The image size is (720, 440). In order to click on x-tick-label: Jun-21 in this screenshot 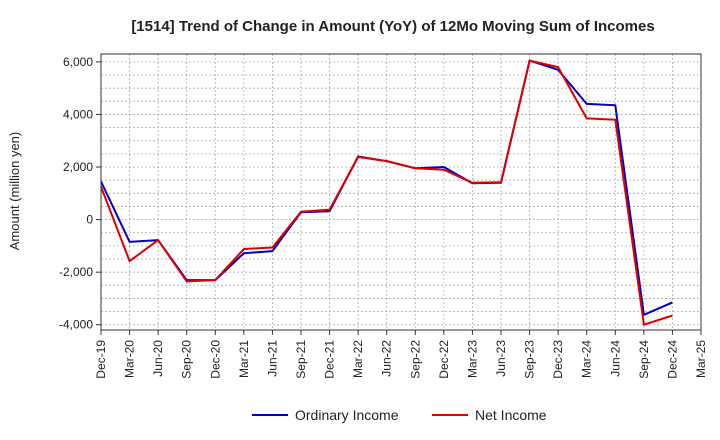, I will do `click(272, 358)`.